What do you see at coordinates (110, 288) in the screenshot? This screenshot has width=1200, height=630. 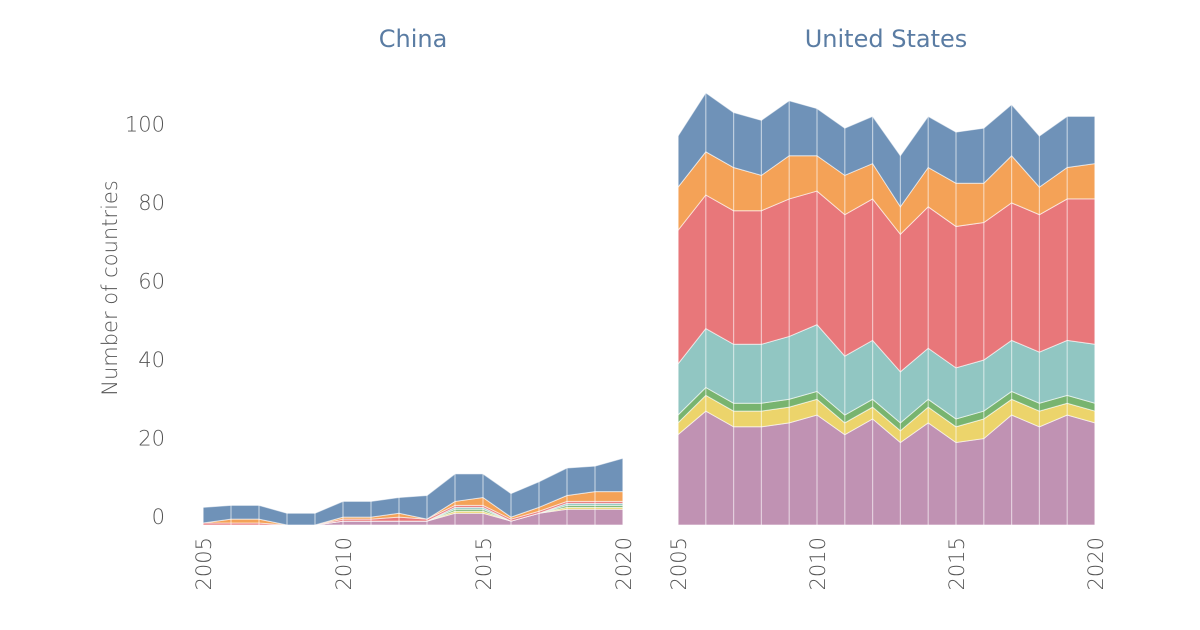 I see `y-axis-title: Number of countries` at bounding box center [110, 288].